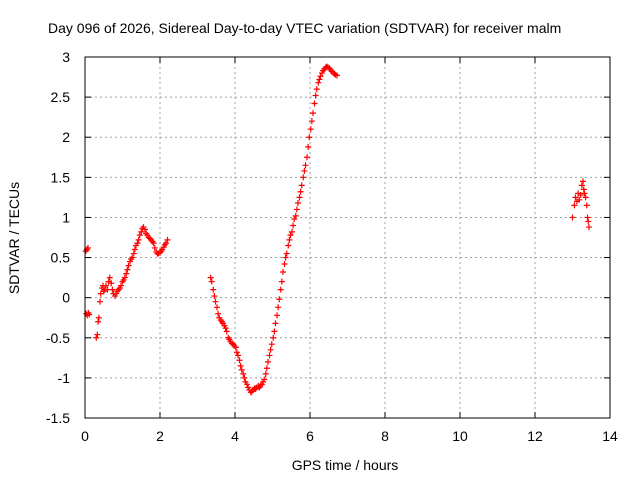  What do you see at coordinates (58, 418) in the screenshot?
I see `y-tick-label: -1.5` at bounding box center [58, 418].